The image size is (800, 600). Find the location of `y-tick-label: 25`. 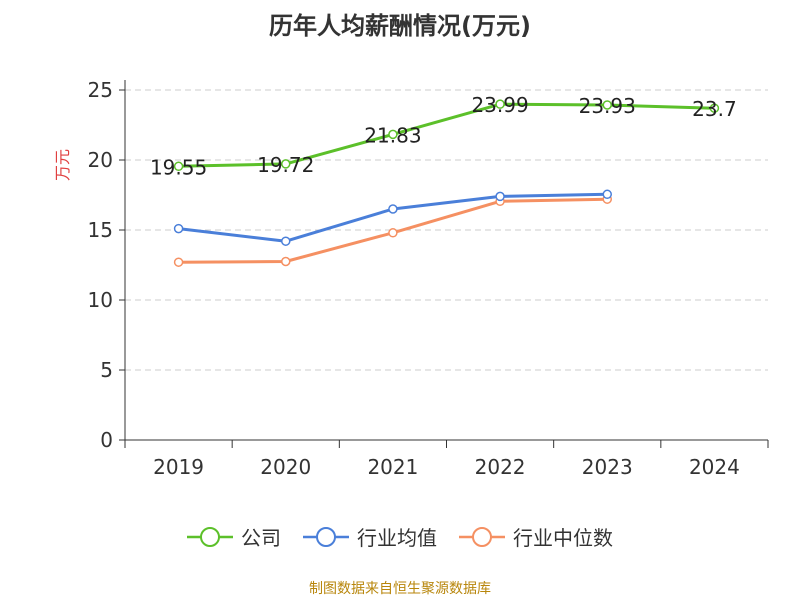

y-tick-label: 25 is located at coordinates (100, 90).